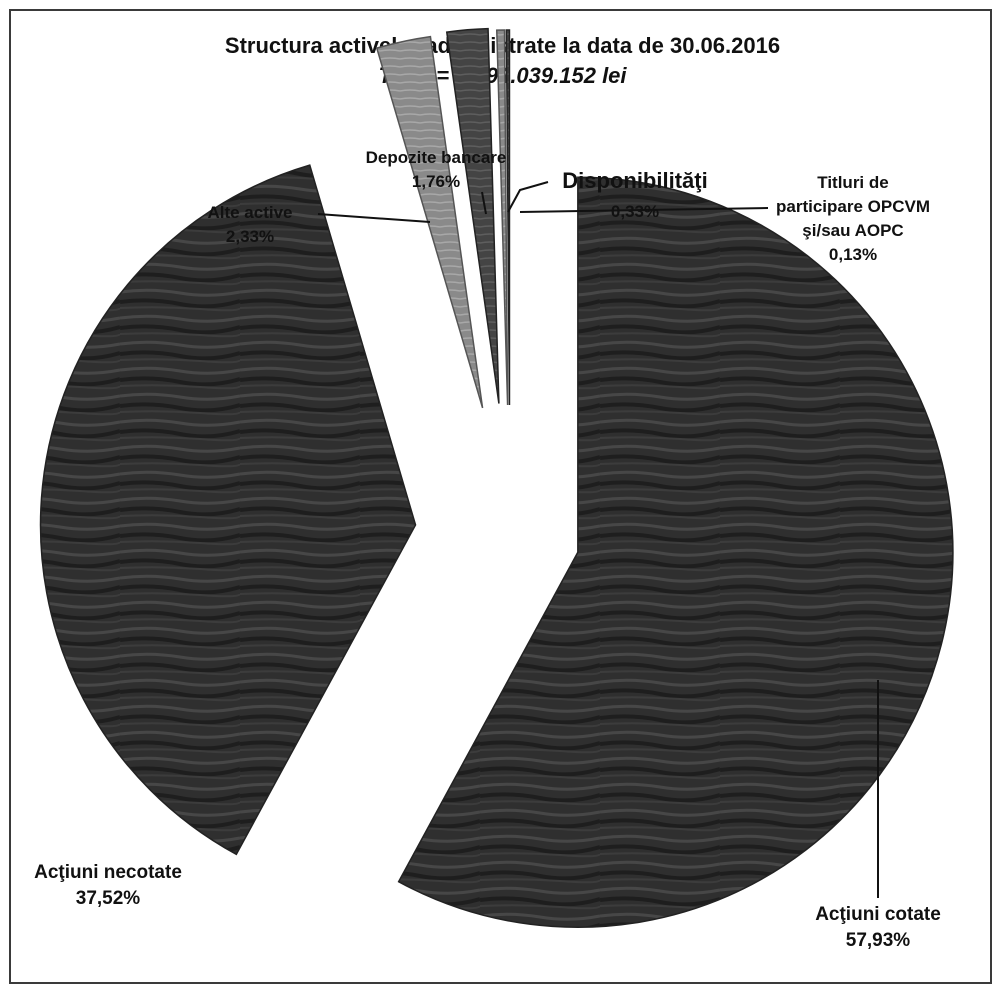  I want to click on slice-value-2: 37,52%, so click(108, 898).